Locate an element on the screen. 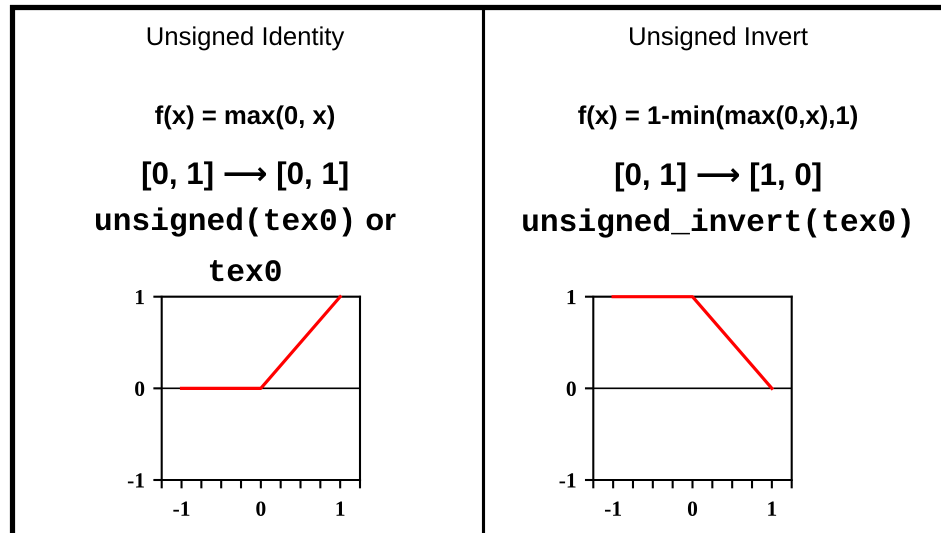 Image resolution: width=941 pixels, height=533 pixels. text: tex0 is located at coordinates (245, 271).